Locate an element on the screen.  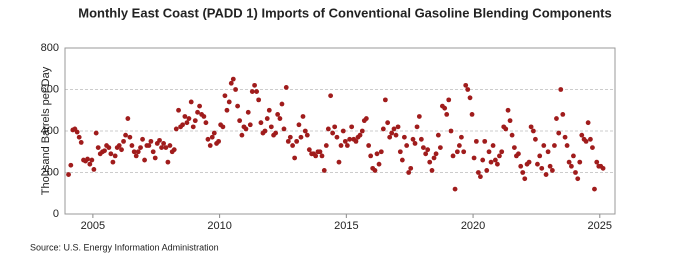
y-tick-label: 600 is located at coordinates (50, 89).